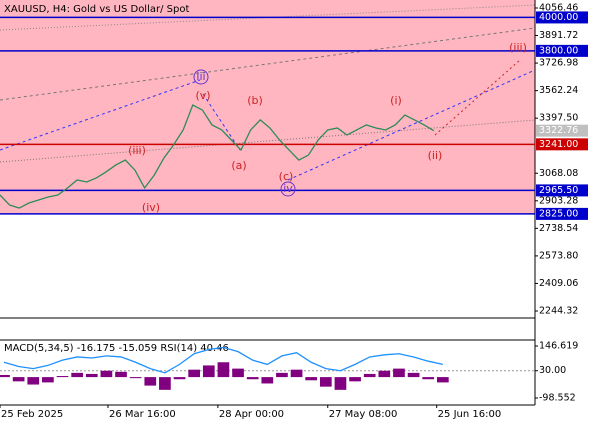 The image size is (596, 429). Describe the element at coordinates (142, 414) in the screenshot. I see `x-tick-label: 26 Mar 16:00` at that location.